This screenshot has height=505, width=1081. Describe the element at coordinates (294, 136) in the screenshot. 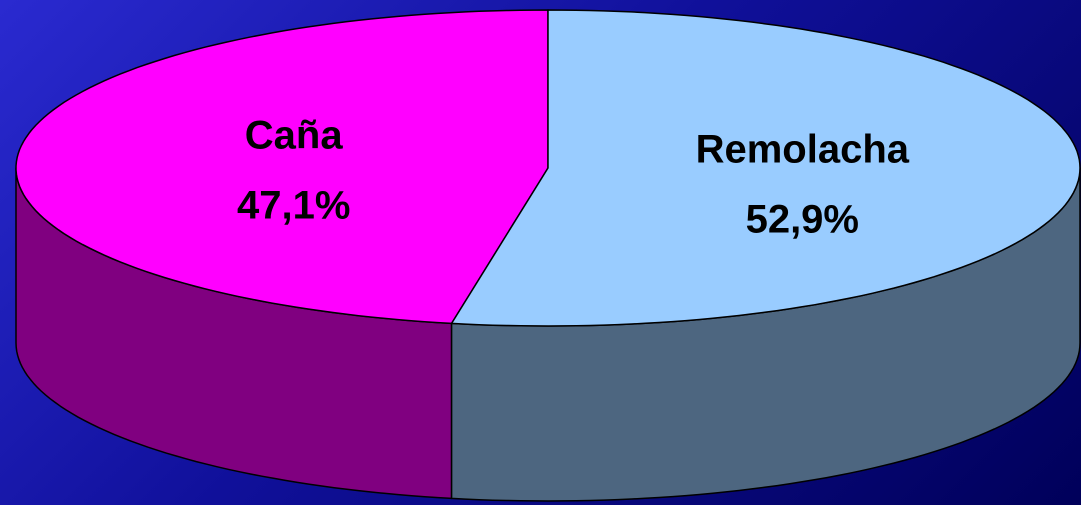

I see `slice-label: Caña` at that location.